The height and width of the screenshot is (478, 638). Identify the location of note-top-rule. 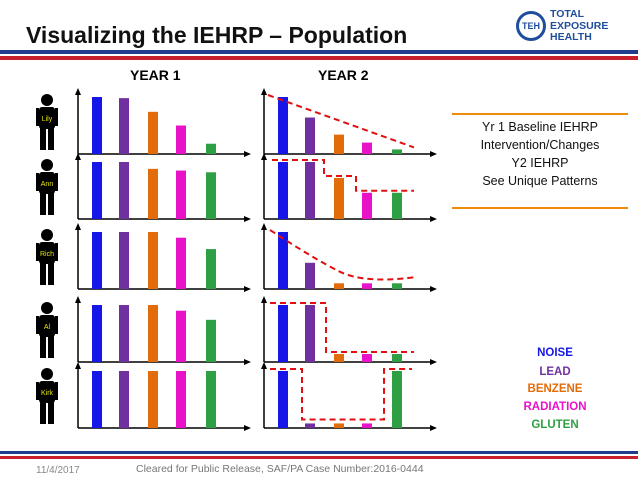
(540, 114).